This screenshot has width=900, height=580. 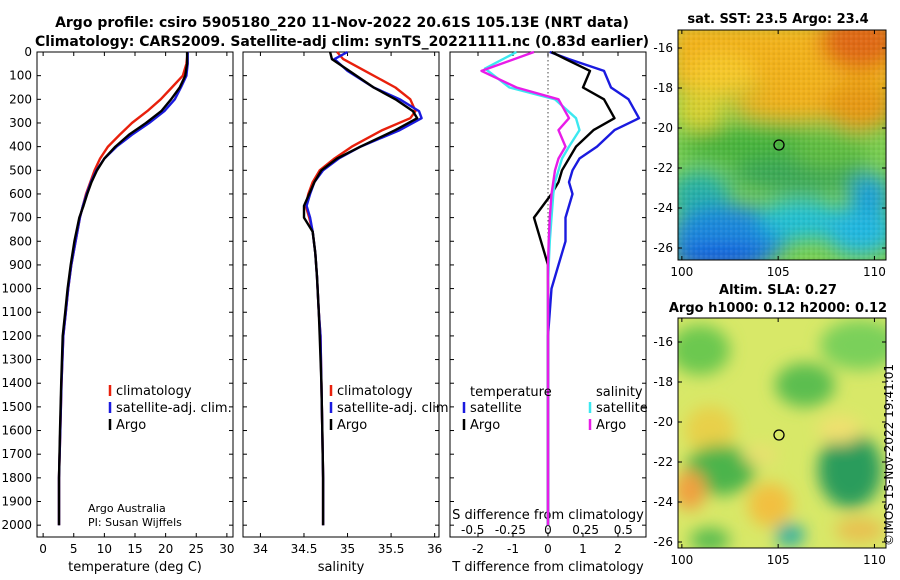 What do you see at coordinates (513, 549) in the screenshot?
I see `x-tick-label: -1` at bounding box center [513, 549].